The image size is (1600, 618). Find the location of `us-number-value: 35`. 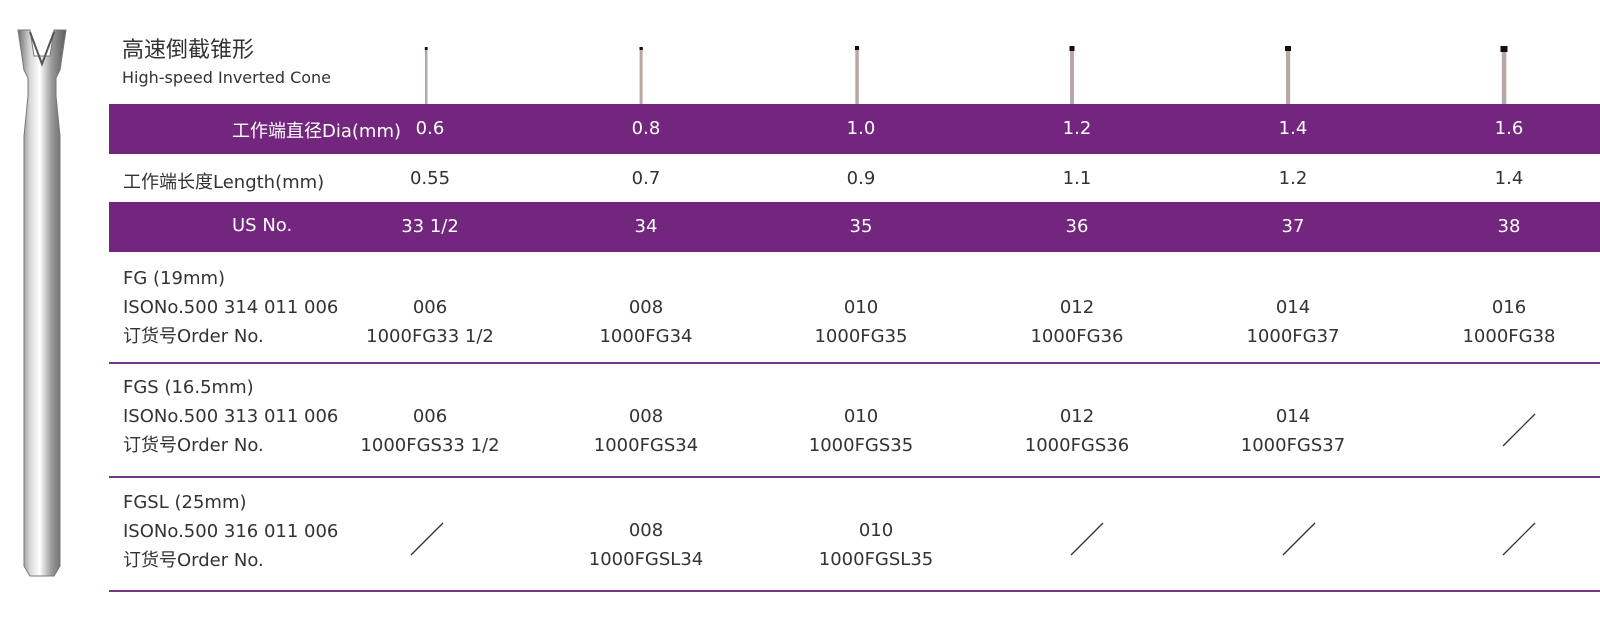

us-number-value: 35 is located at coordinates (861, 226).